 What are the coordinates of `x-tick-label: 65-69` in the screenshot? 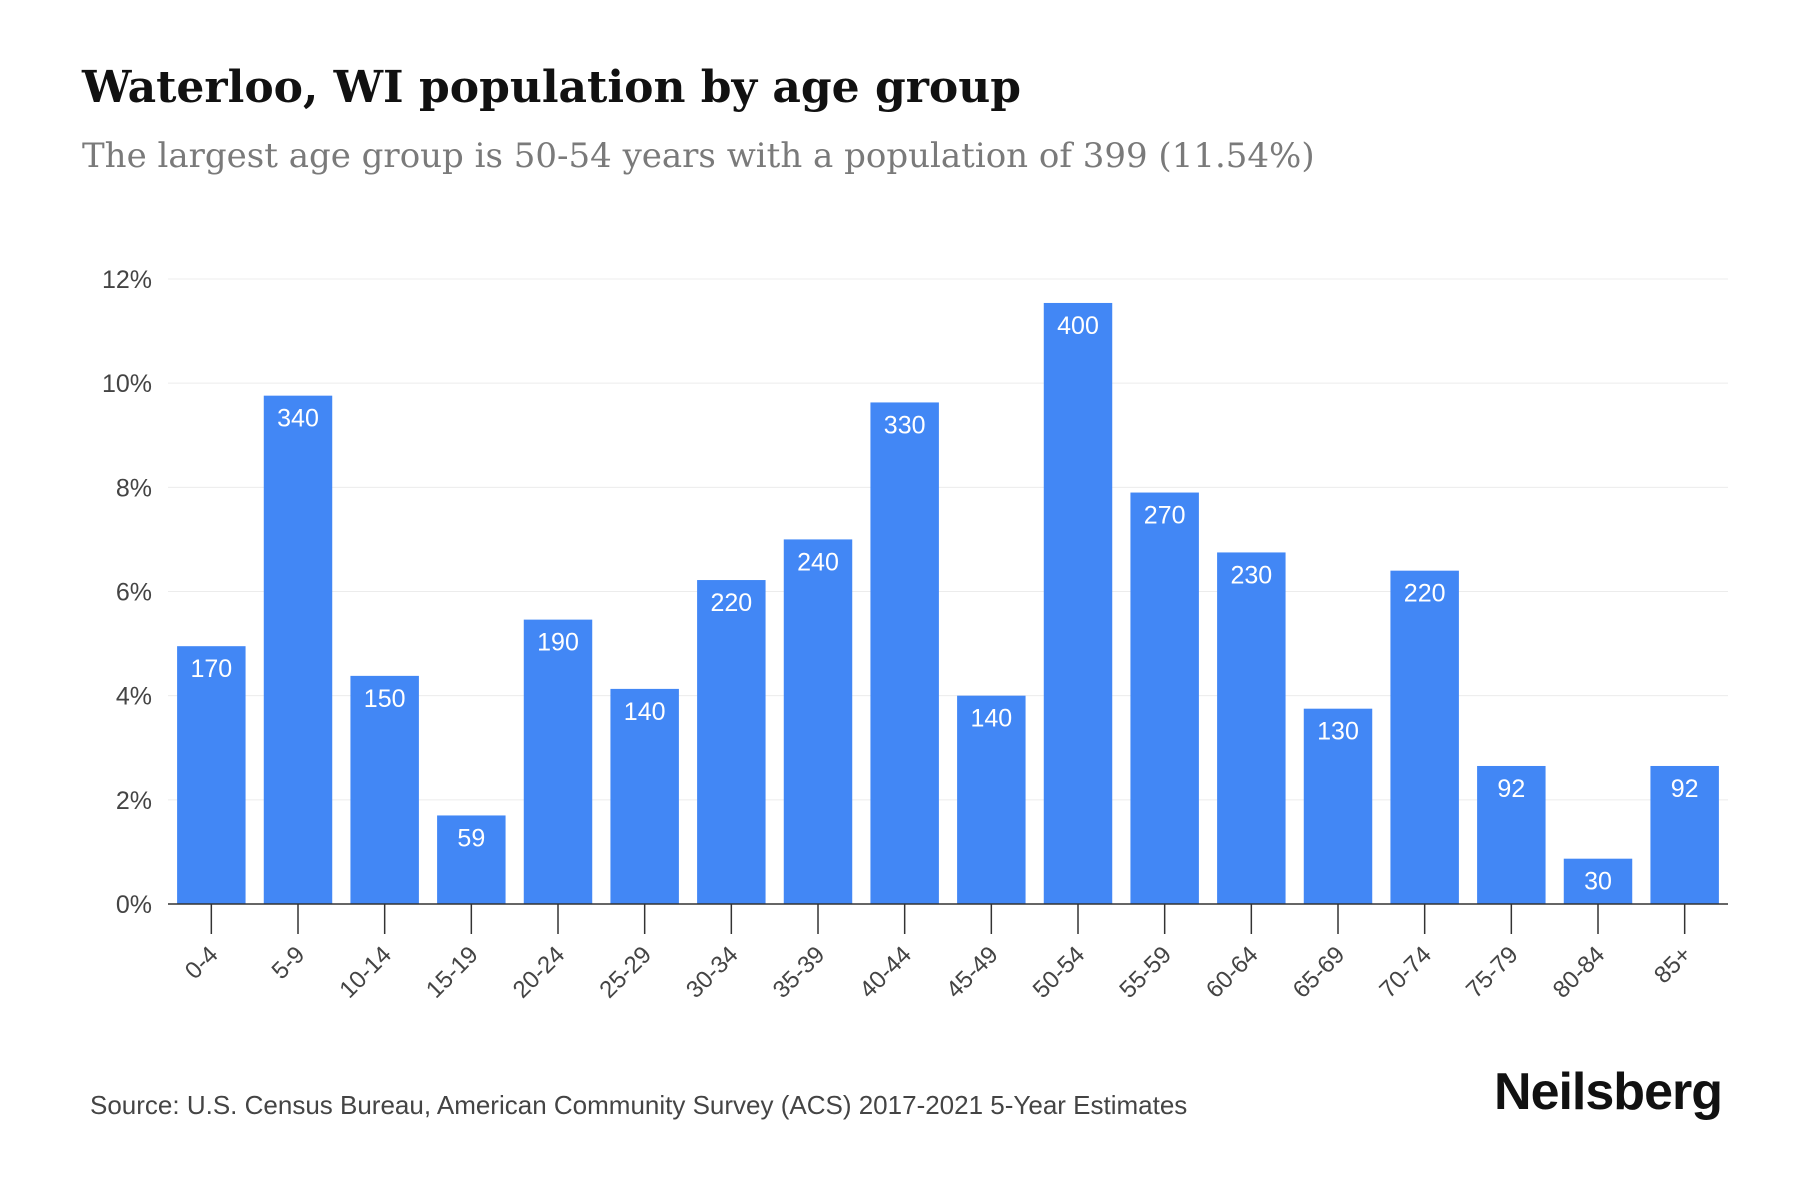 It's located at (1319, 972).